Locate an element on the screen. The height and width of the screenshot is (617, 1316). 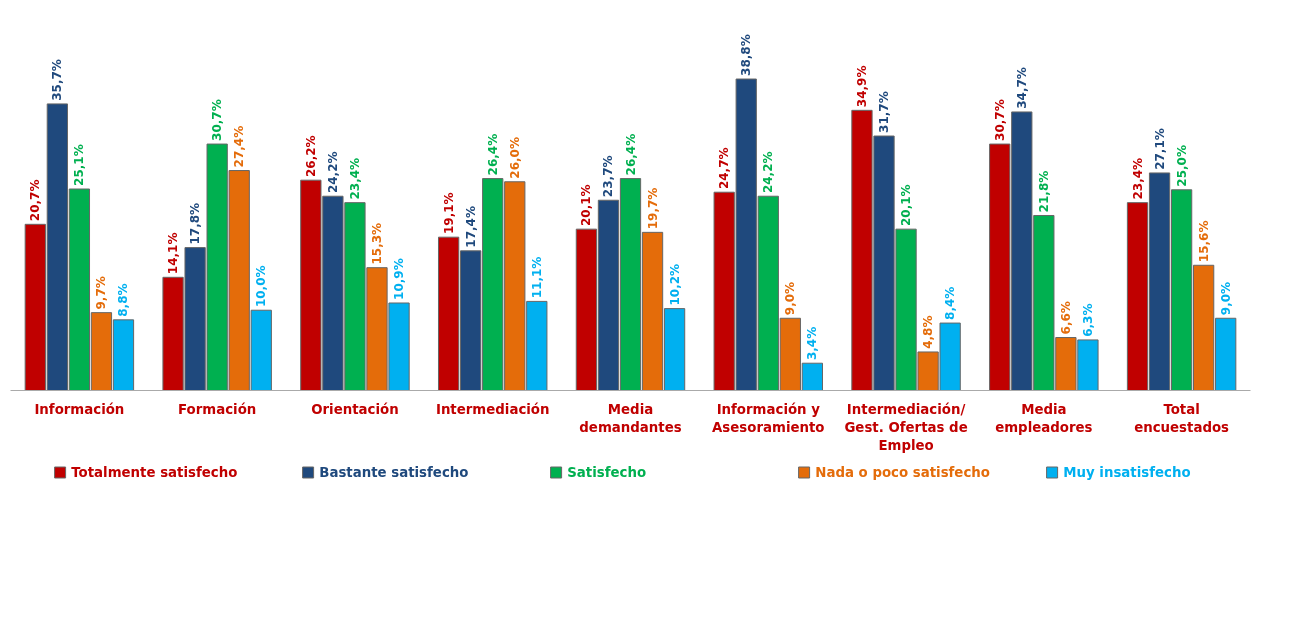
x-tick-label: Media empleadores is located at coordinates (1044, 418).